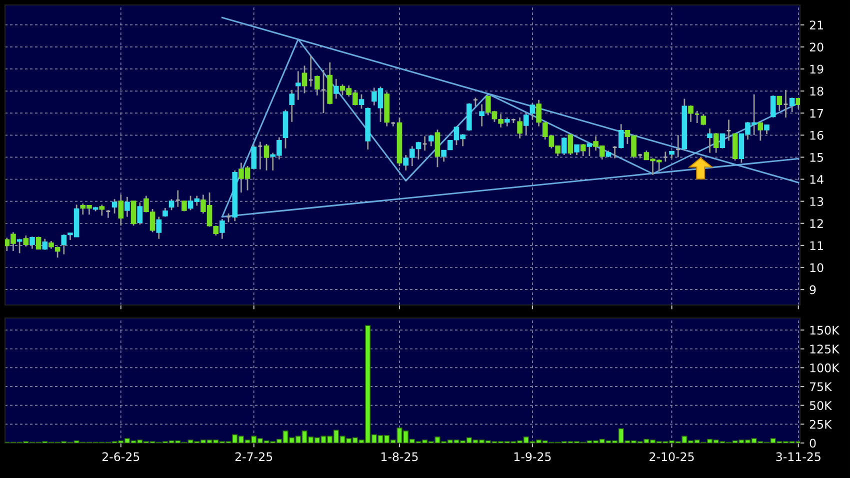  What do you see at coordinates (817, 179) in the screenshot?
I see `y-tick-label: 14` at bounding box center [817, 179].